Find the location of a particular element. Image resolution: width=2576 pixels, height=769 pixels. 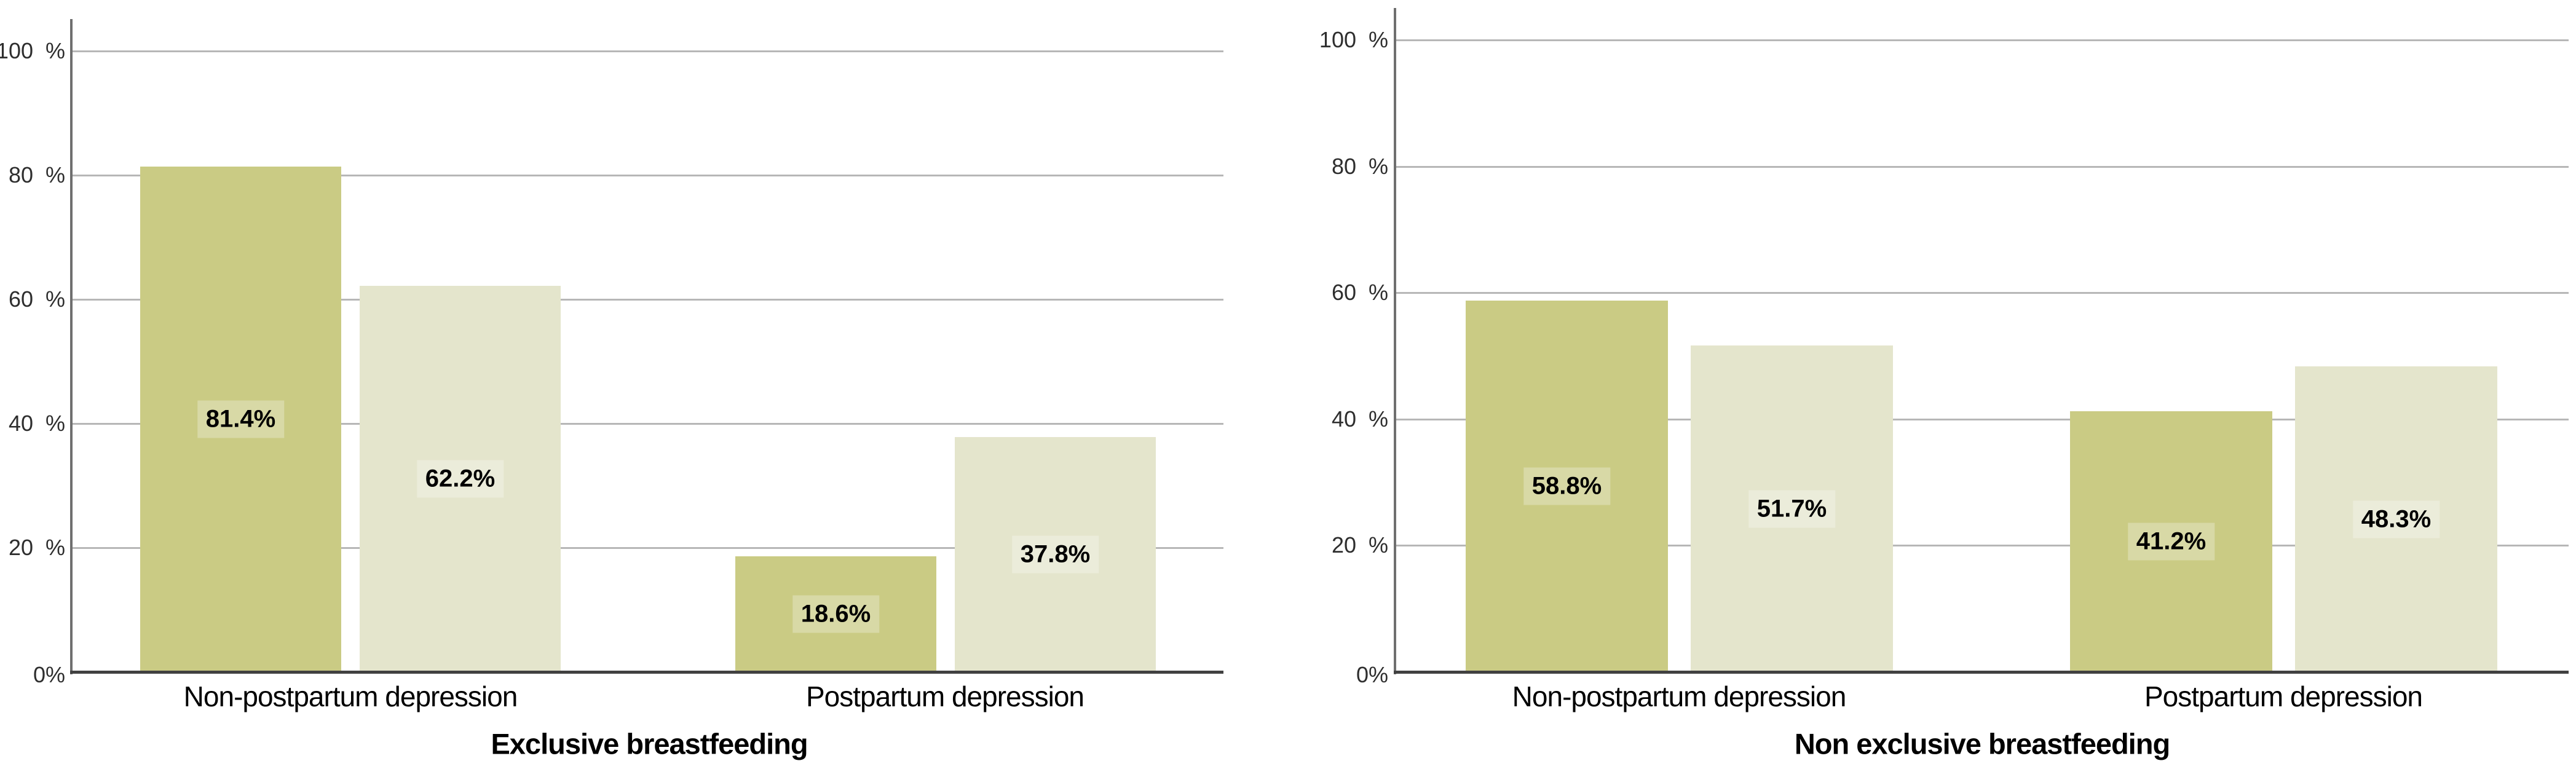

bar-value-label: 51.7% is located at coordinates (1792, 509).